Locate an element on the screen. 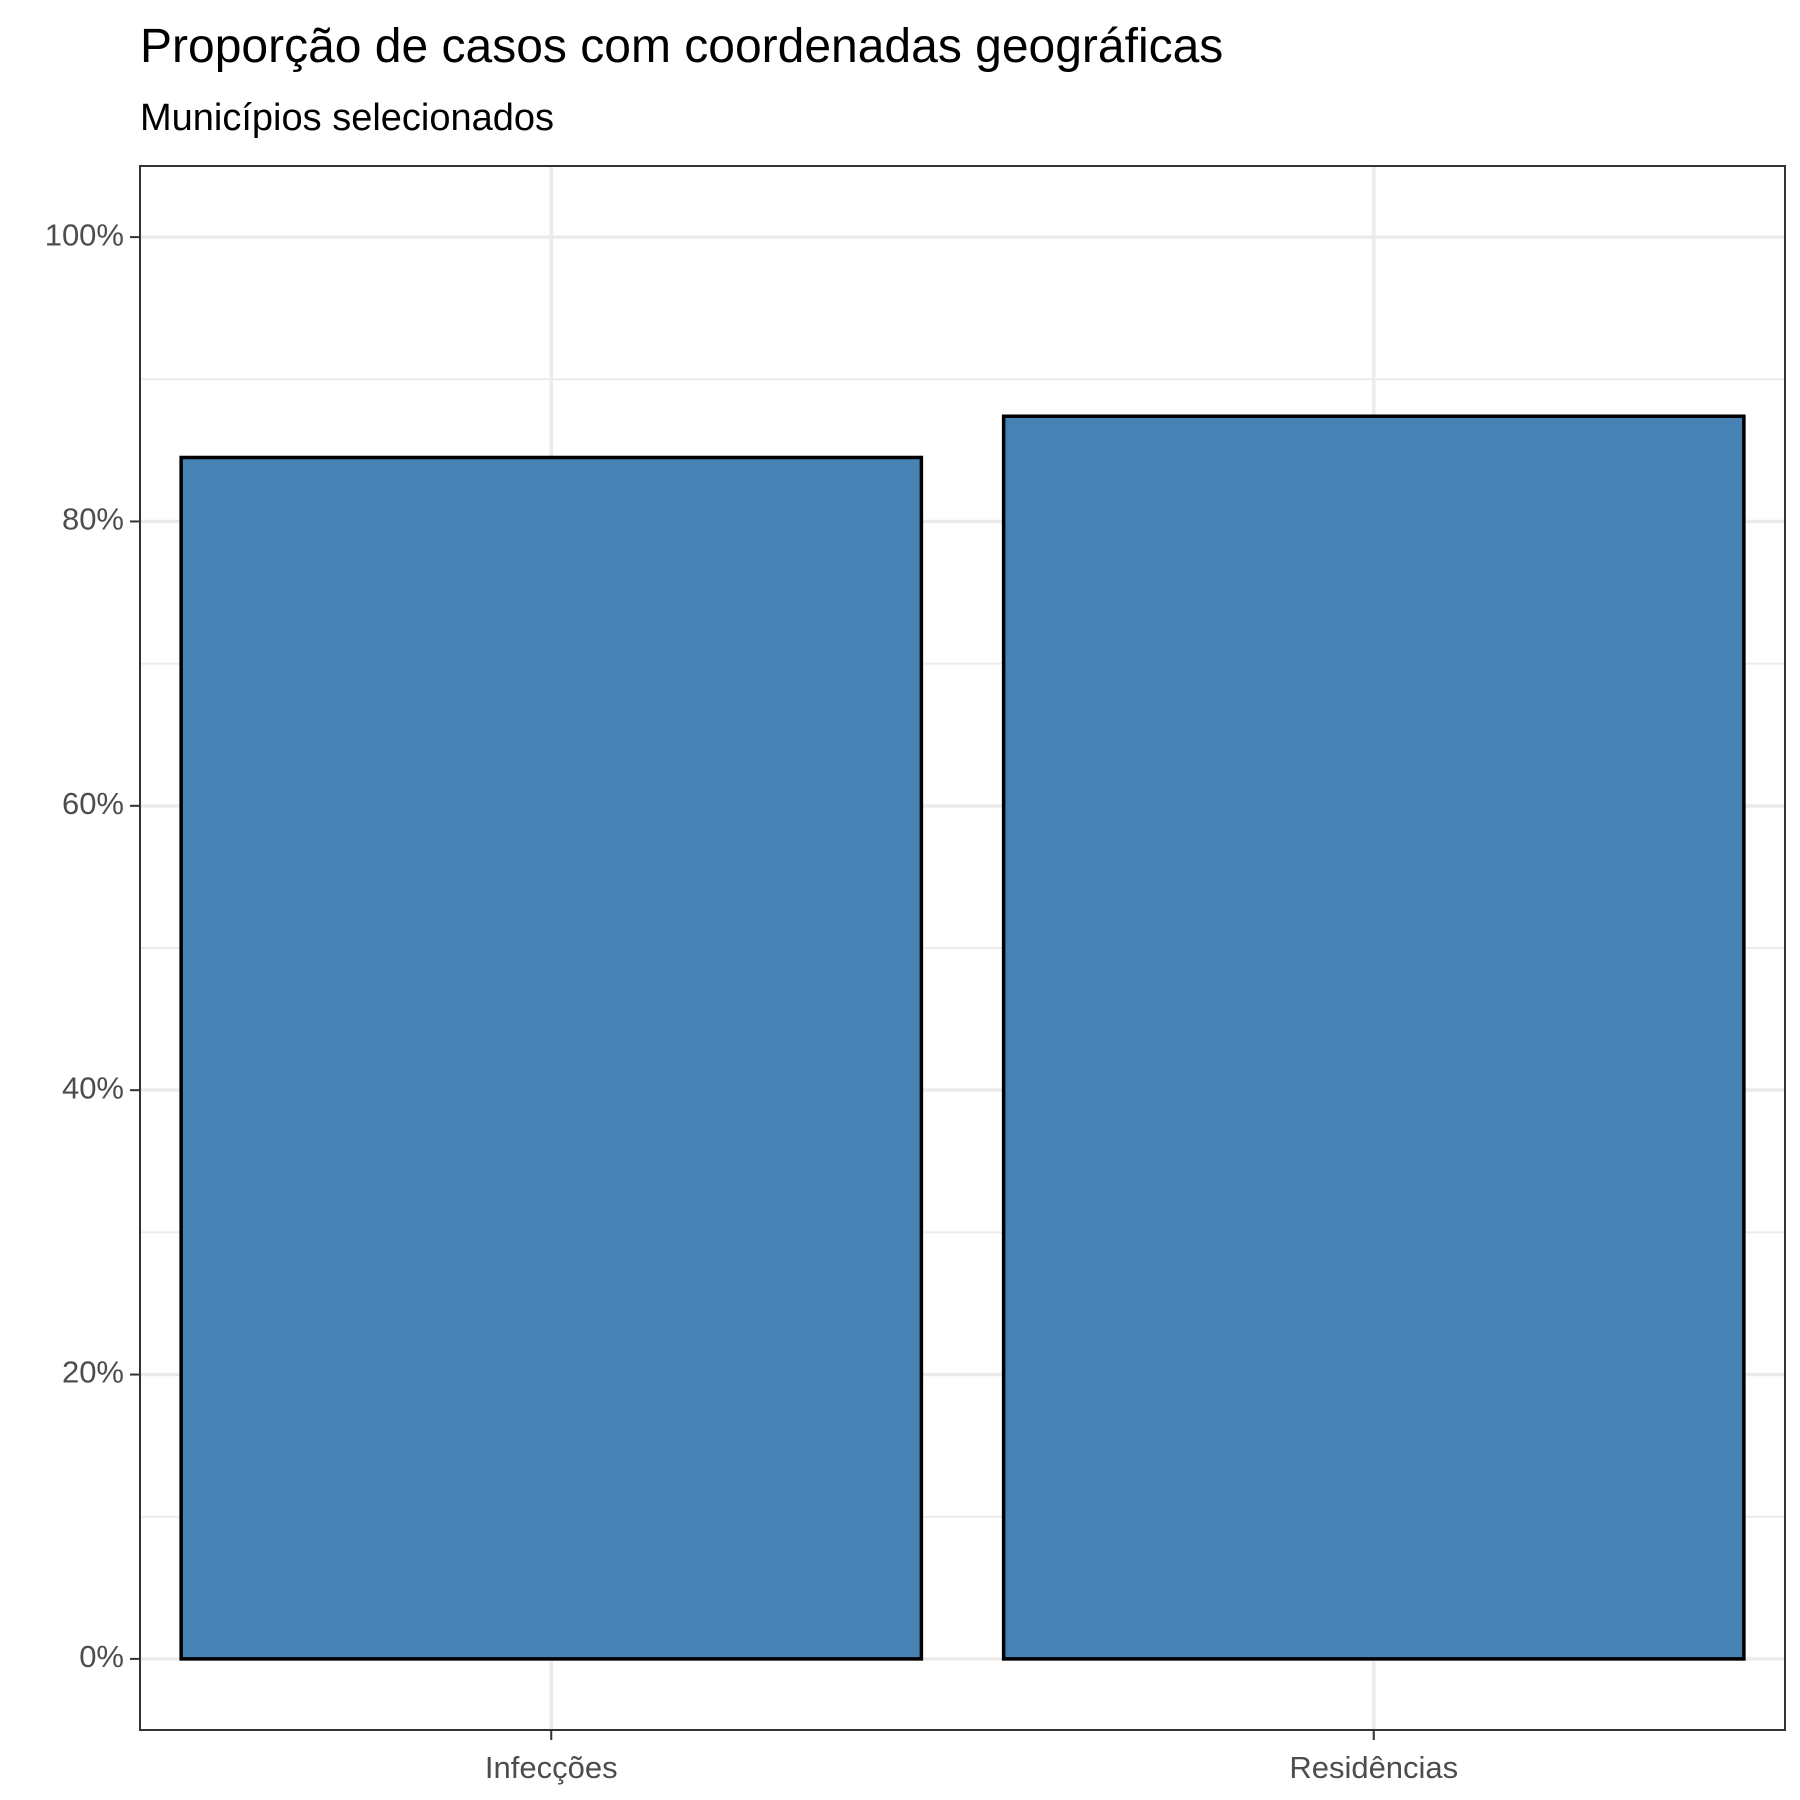 The width and height of the screenshot is (1800, 1800). y-tick-label: 0% is located at coordinates (101, 1656).